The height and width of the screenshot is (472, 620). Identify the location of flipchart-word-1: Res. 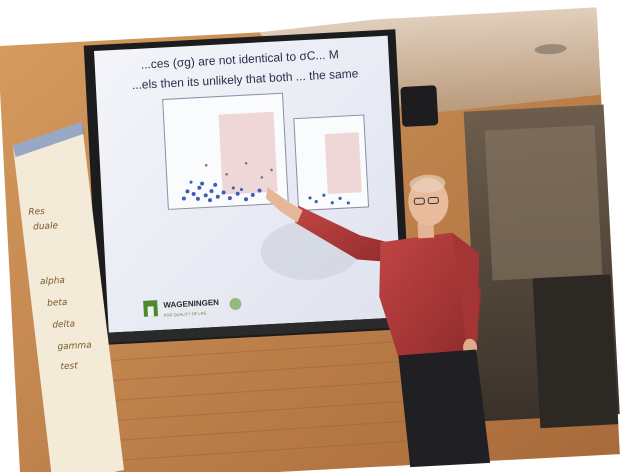
(36, 212).